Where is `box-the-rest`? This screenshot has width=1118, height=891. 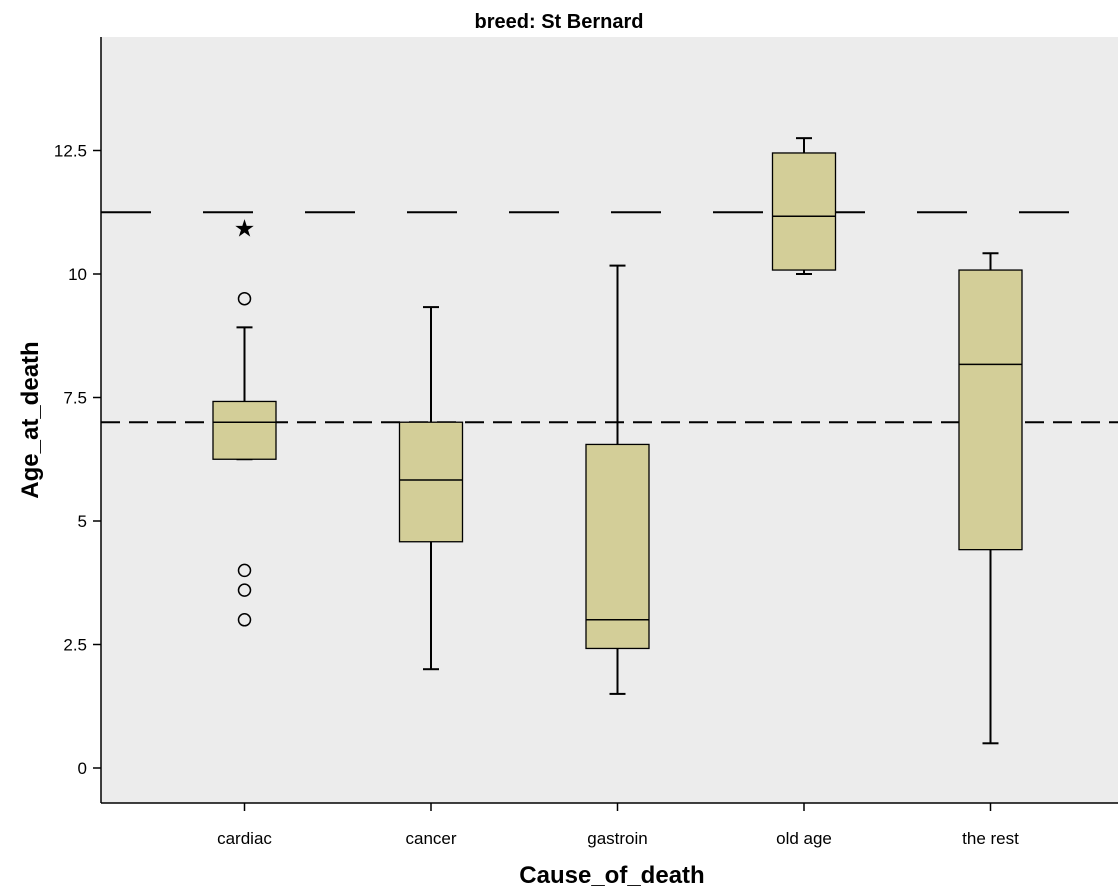
box-the-rest is located at coordinates (990, 498).